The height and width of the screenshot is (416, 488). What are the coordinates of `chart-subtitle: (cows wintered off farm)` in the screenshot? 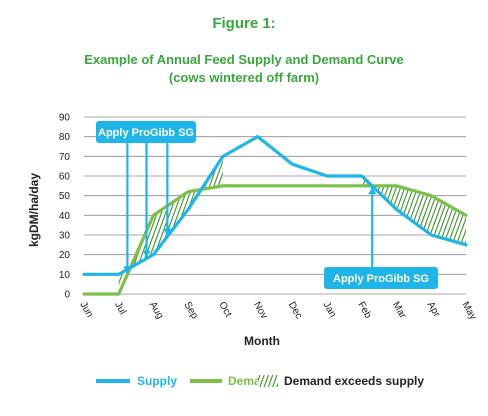 It's located at (244, 77).